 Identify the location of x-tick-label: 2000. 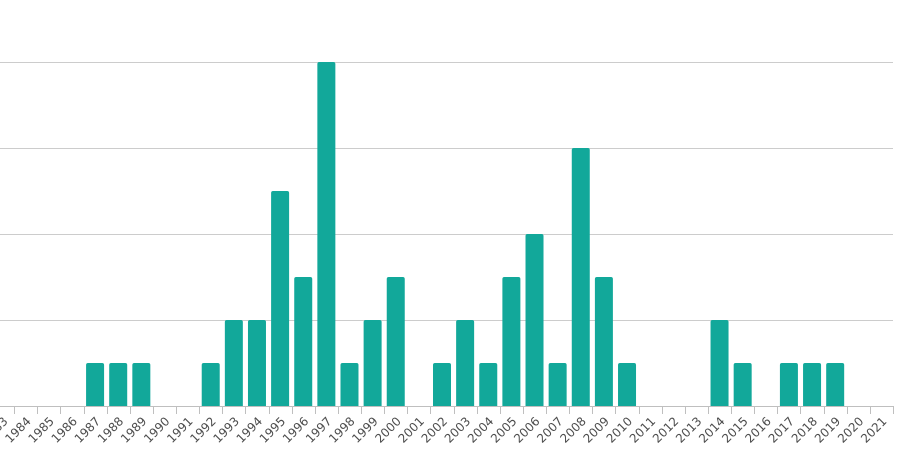
(387, 429).